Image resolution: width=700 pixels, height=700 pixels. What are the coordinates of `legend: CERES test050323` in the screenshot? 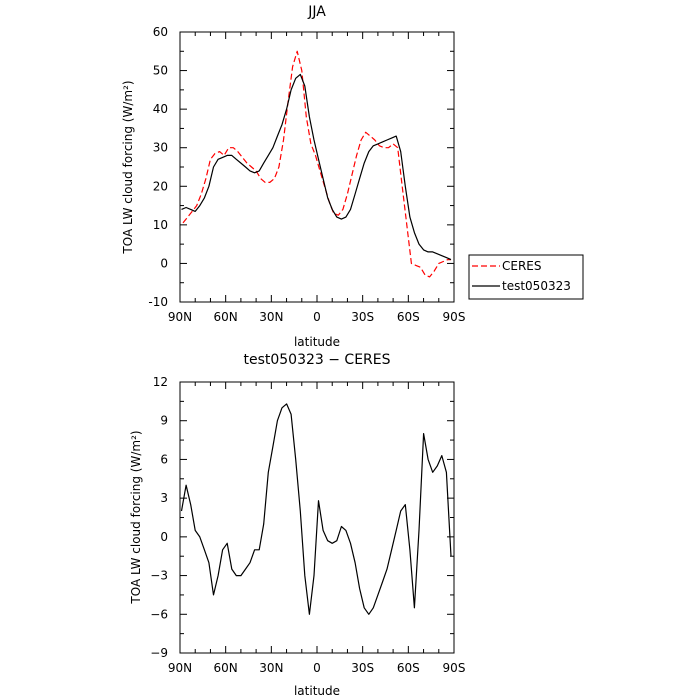 It's located at (526, 277).